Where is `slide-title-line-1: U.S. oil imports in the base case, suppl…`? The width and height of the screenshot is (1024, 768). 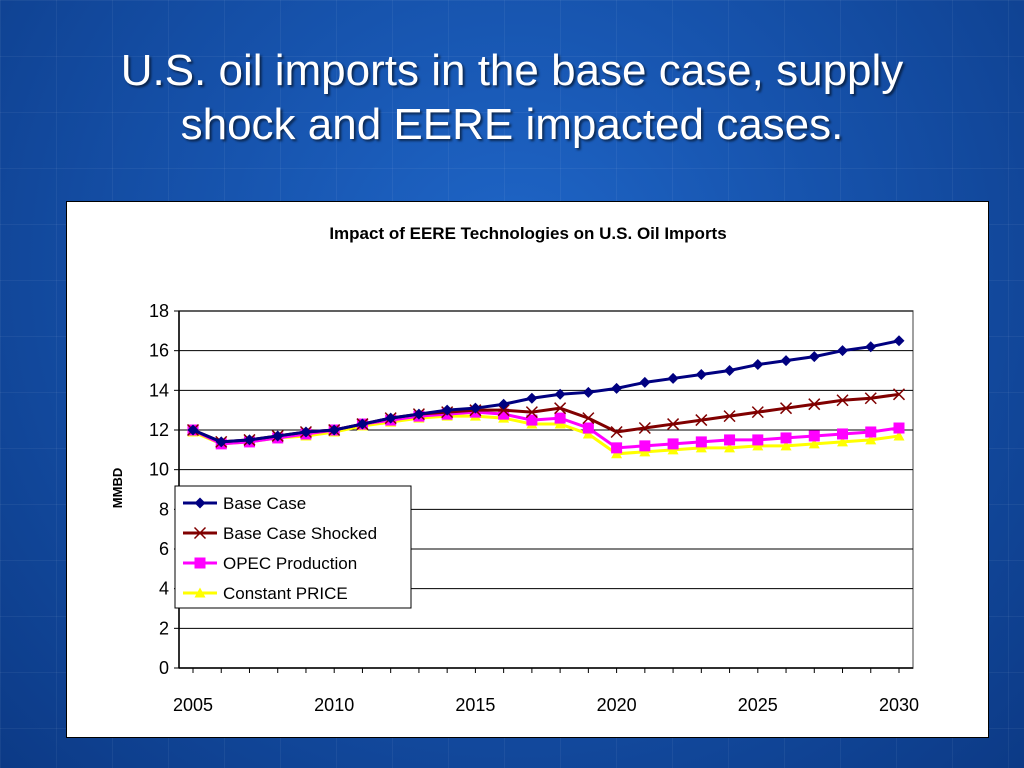
slide-title-line-1: U.S. oil imports in the base case, suppl… is located at coordinates (512, 70).